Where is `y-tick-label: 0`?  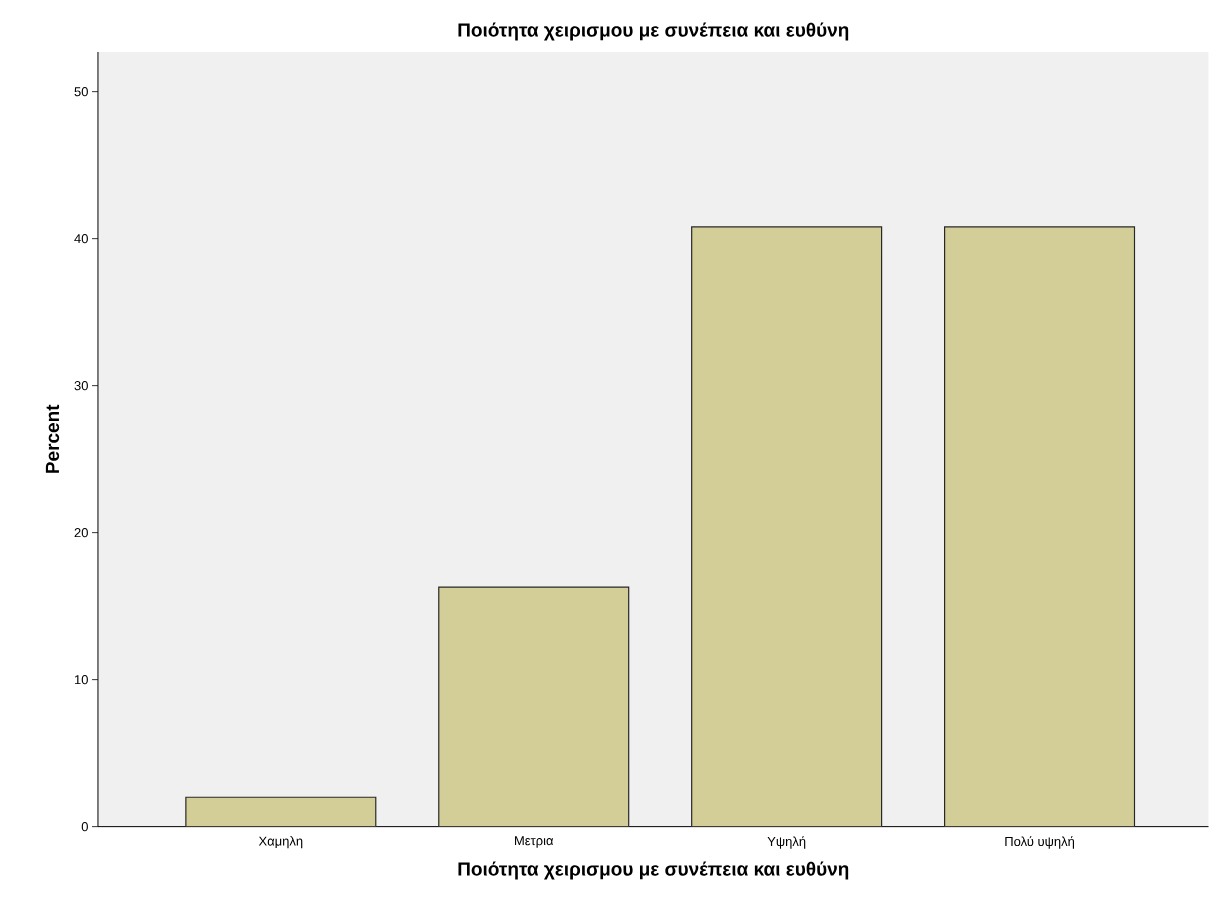
y-tick-label: 0 is located at coordinates (84, 827).